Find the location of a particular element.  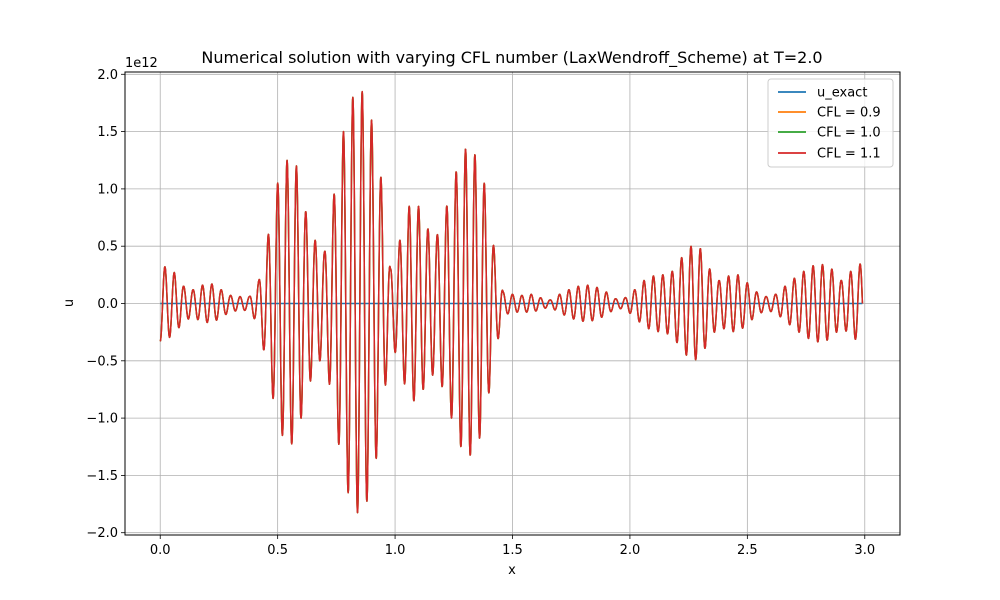

x-tick-label: 1.5 is located at coordinates (512, 550).